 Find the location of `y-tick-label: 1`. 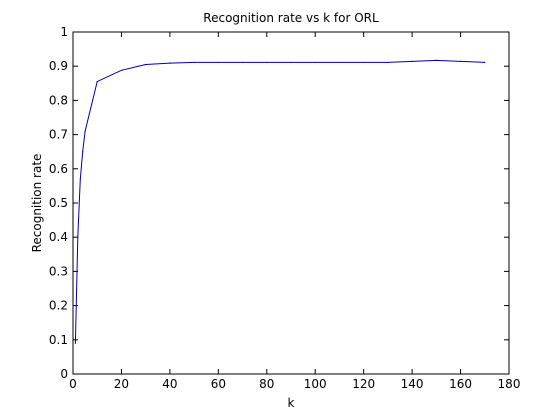

y-tick-label: 1 is located at coordinates (64, 32).